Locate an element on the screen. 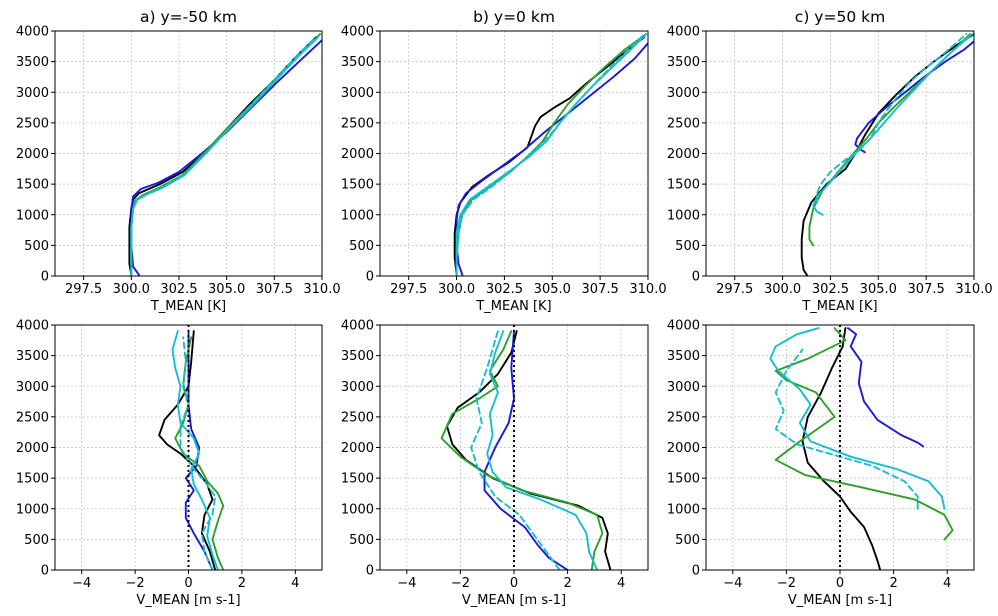 The height and width of the screenshot is (616, 998). p4-ytick-label-8: 4000 is located at coordinates (357, 326).